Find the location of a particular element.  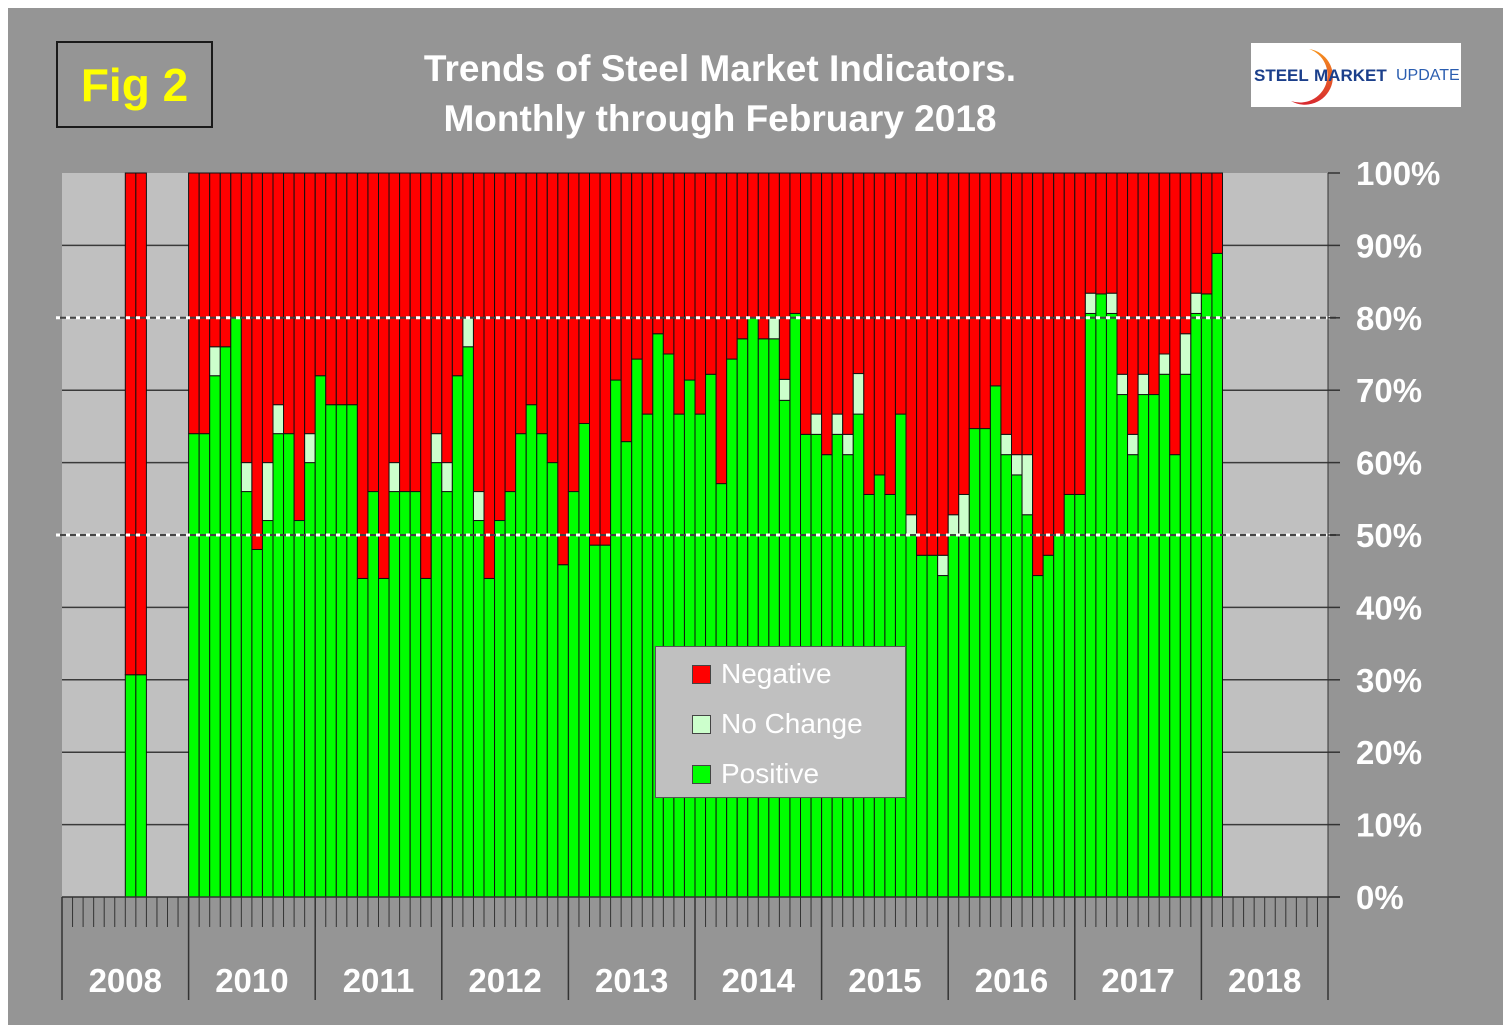

x-tick-label: 2014 is located at coordinates (759, 980).